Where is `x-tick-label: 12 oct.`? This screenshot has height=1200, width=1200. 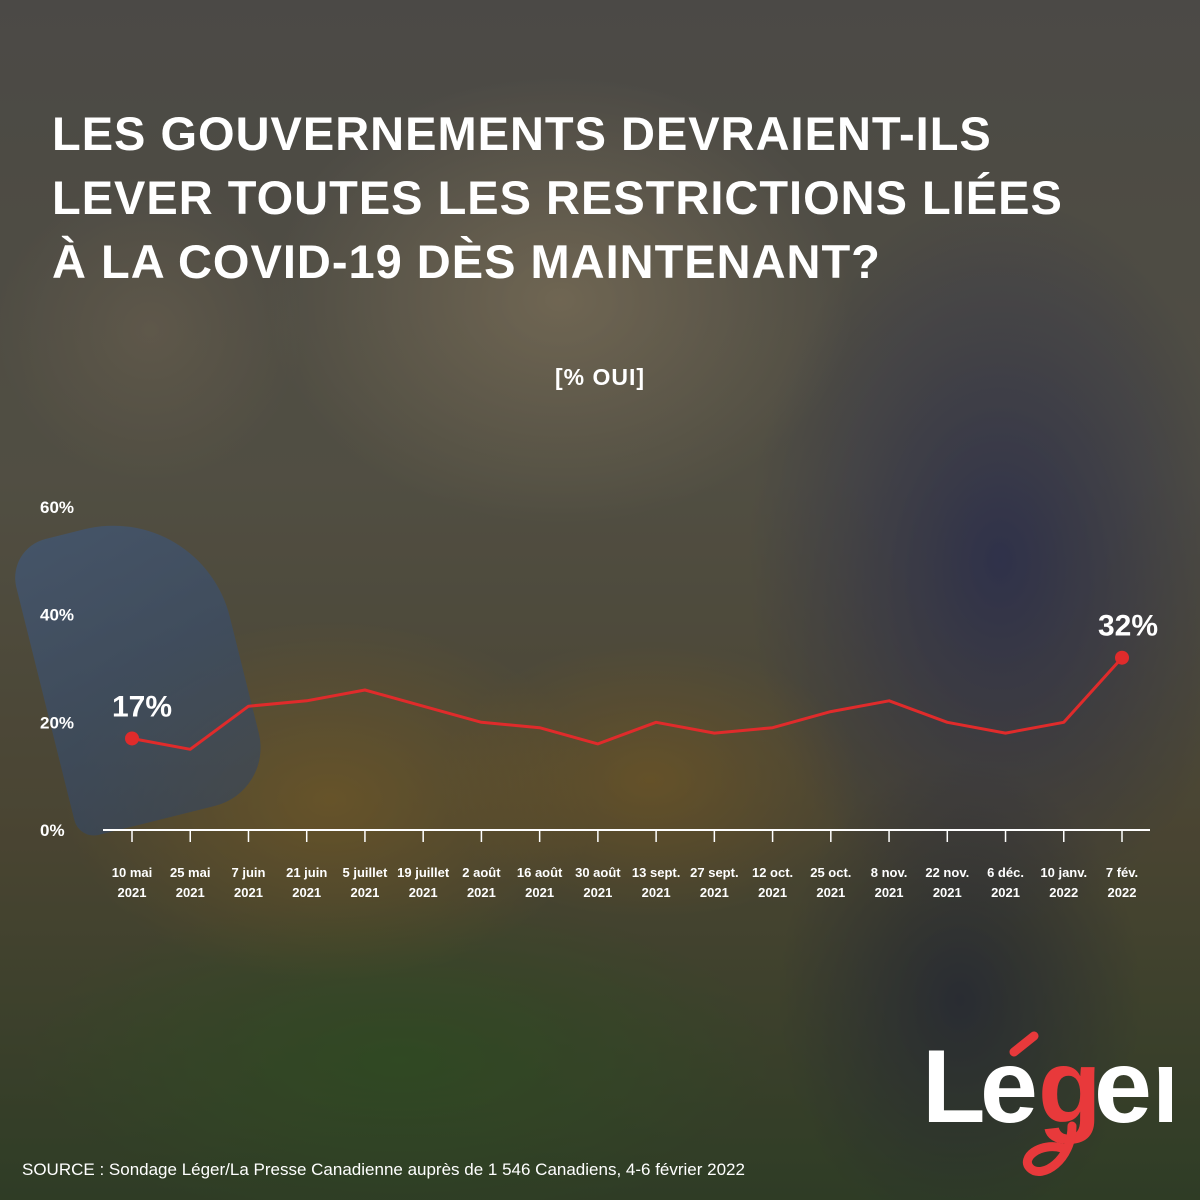 x-tick-label: 12 oct. is located at coordinates (772, 872).